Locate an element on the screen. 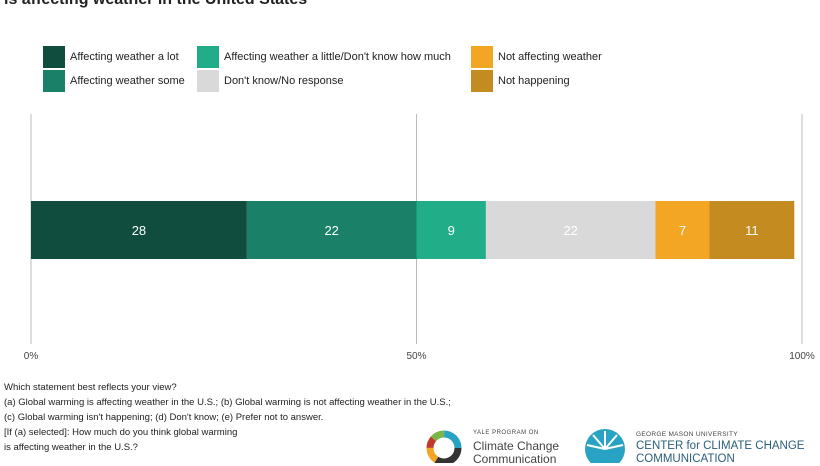  legend-label: Don't know/No response is located at coordinates (284, 81).